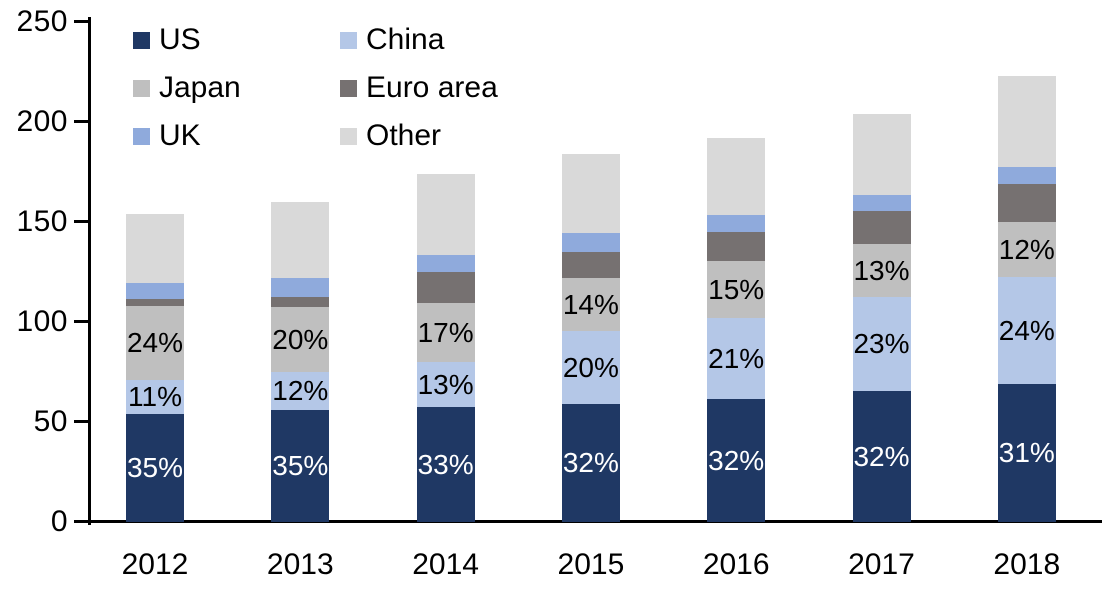  I want to click on y-tick-label: 0, so click(59, 521).